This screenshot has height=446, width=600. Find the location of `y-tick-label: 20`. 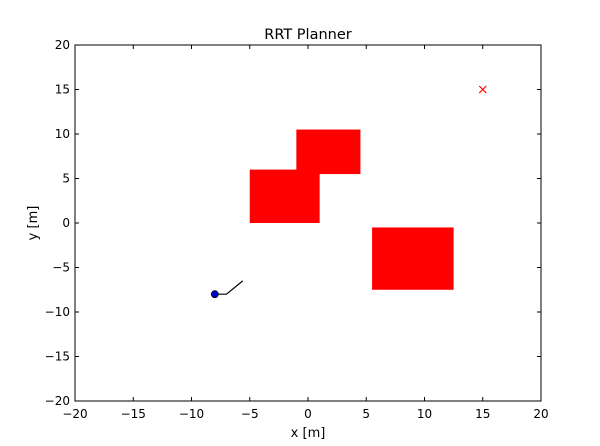

y-tick-label: 20 is located at coordinates (62, 45).